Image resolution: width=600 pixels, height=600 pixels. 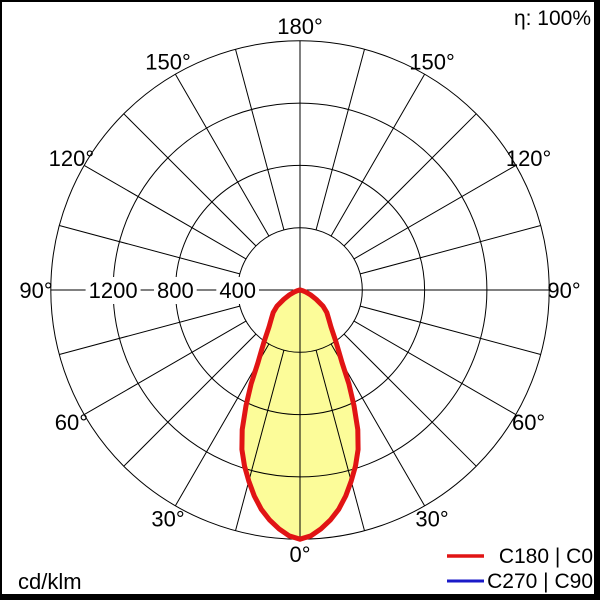 What do you see at coordinates (435, 368) in the screenshot?
I see `grid-spoke-60-right` at bounding box center [435, 368].